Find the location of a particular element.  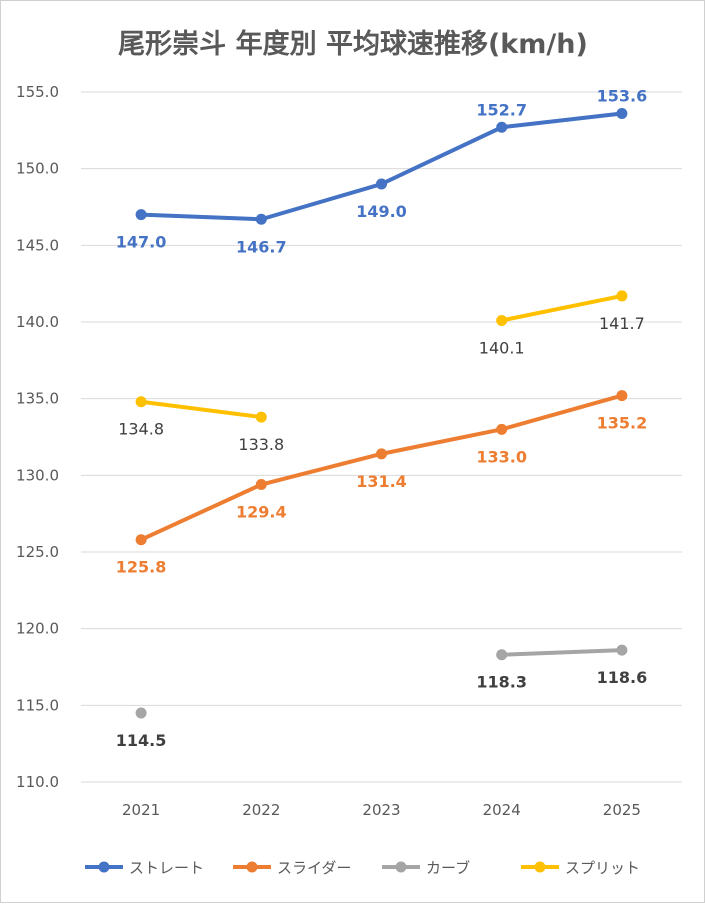

legend-item: ストレート is located at coordinates (144, 868).